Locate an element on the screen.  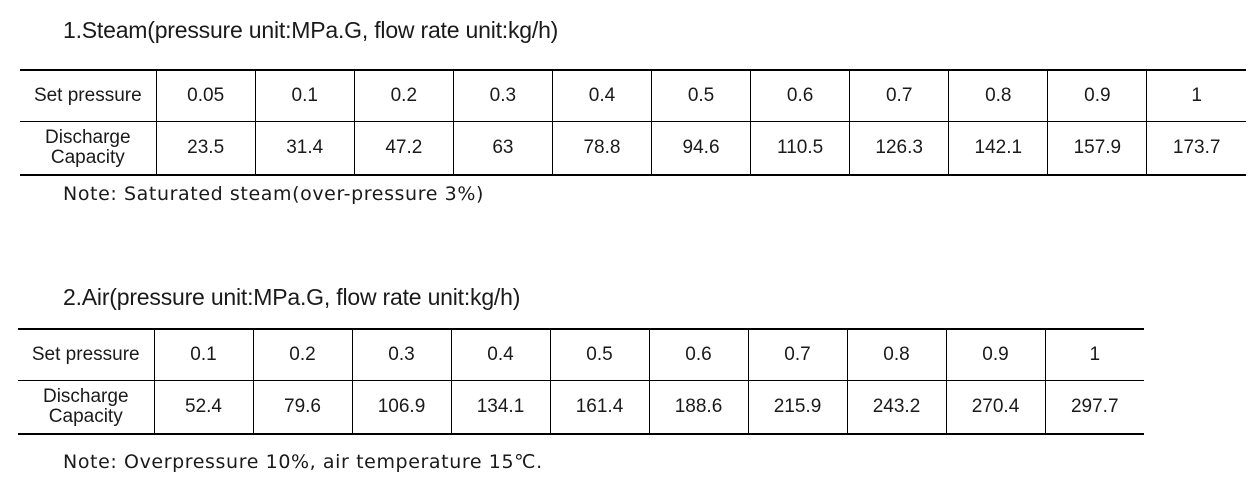
table-cell: 47.2 is located at coordinates (403, 148).